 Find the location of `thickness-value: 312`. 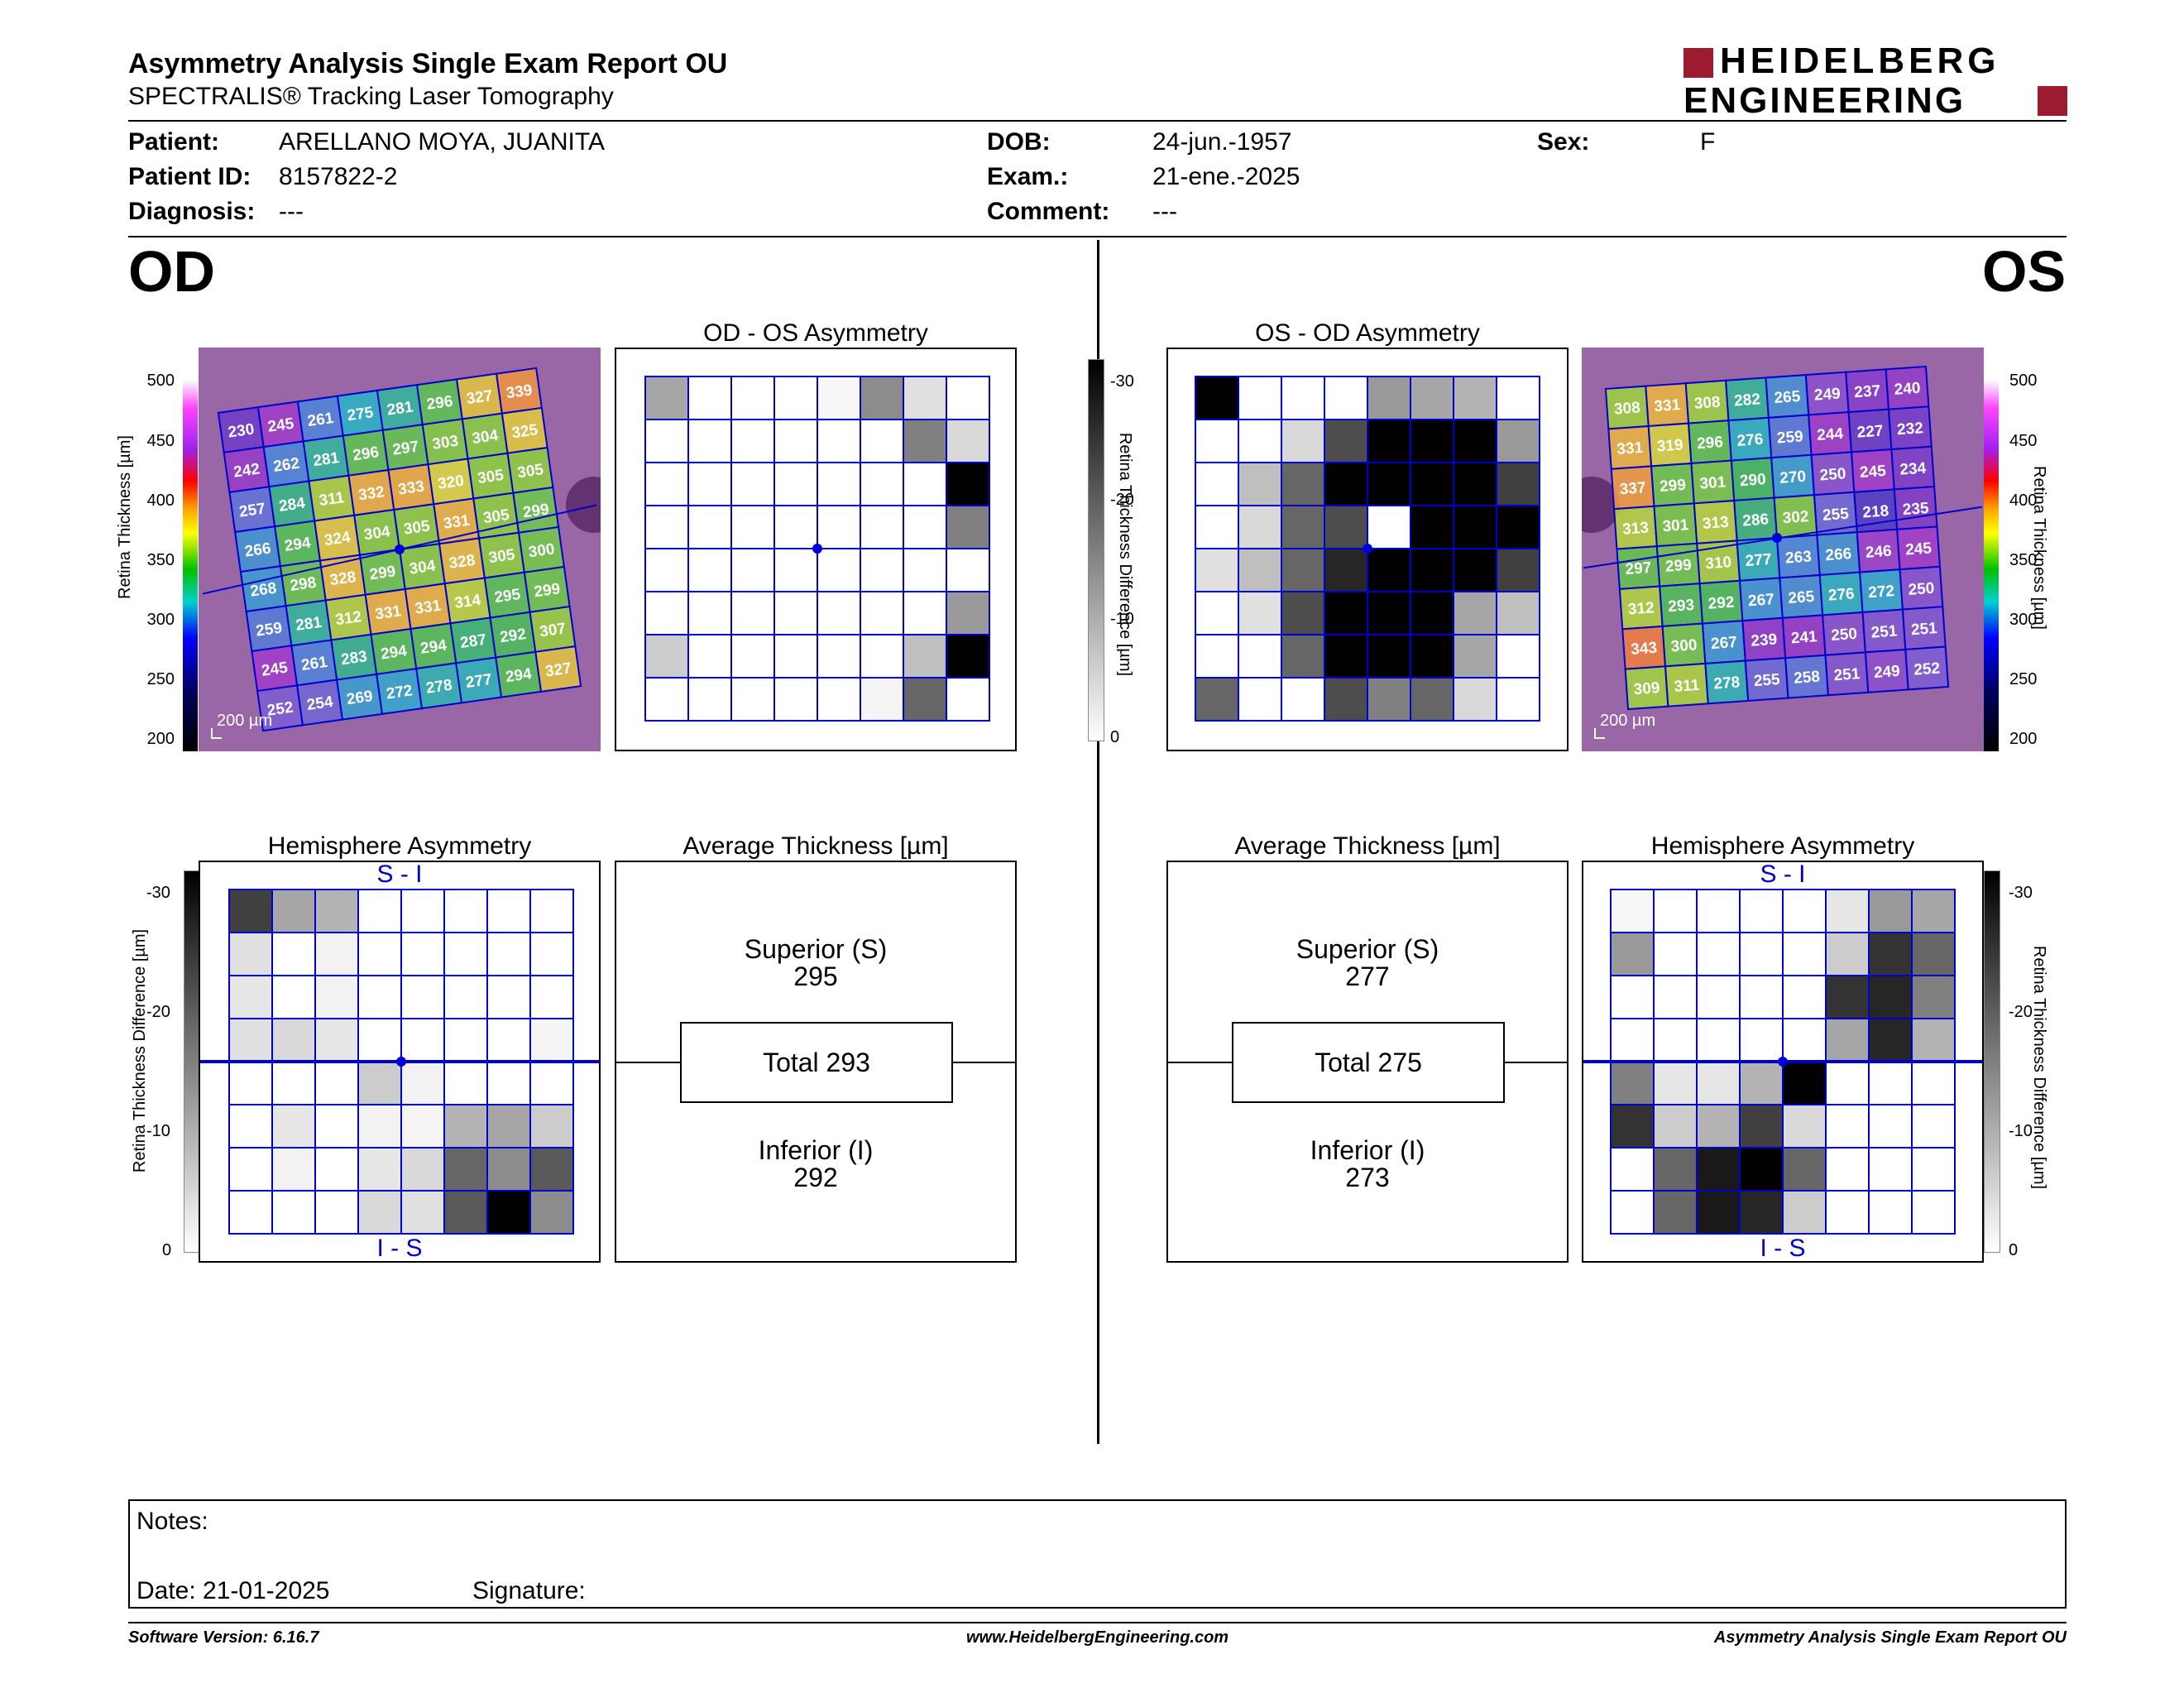

thickness-value: 312 is located at coordinates (1641, 608).